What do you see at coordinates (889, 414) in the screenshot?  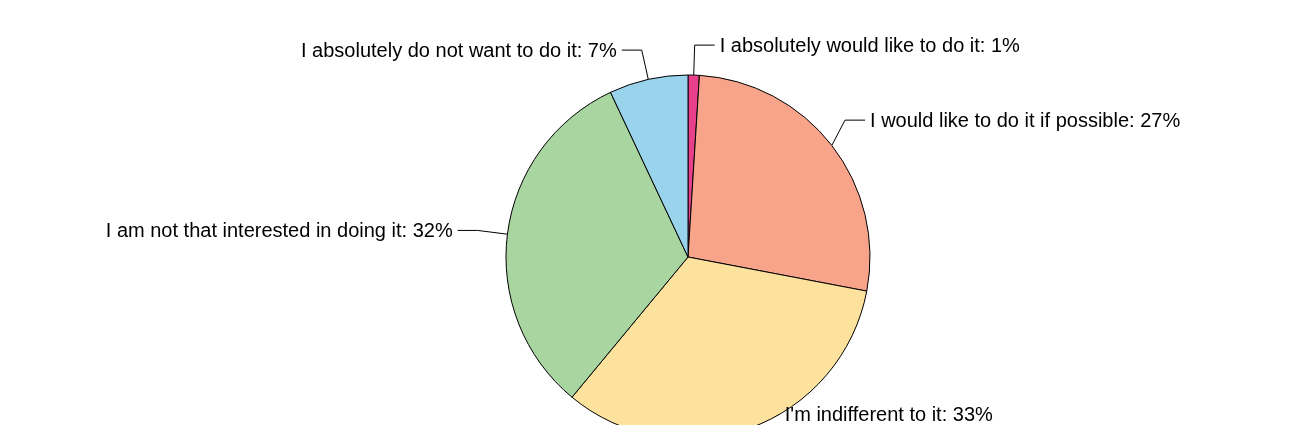 I see `legend-label: I'm indifferent to it: 33%` at bounding box center [889, 414].